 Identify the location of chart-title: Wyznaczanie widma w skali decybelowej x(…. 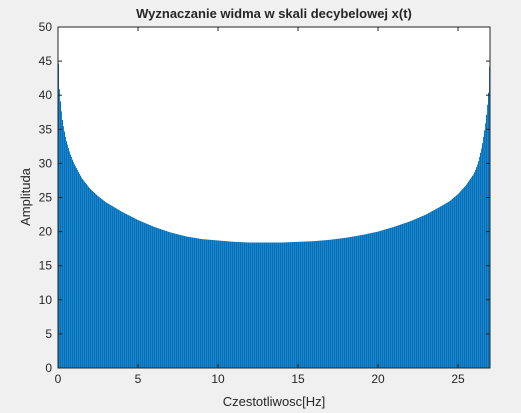
(274, 13).